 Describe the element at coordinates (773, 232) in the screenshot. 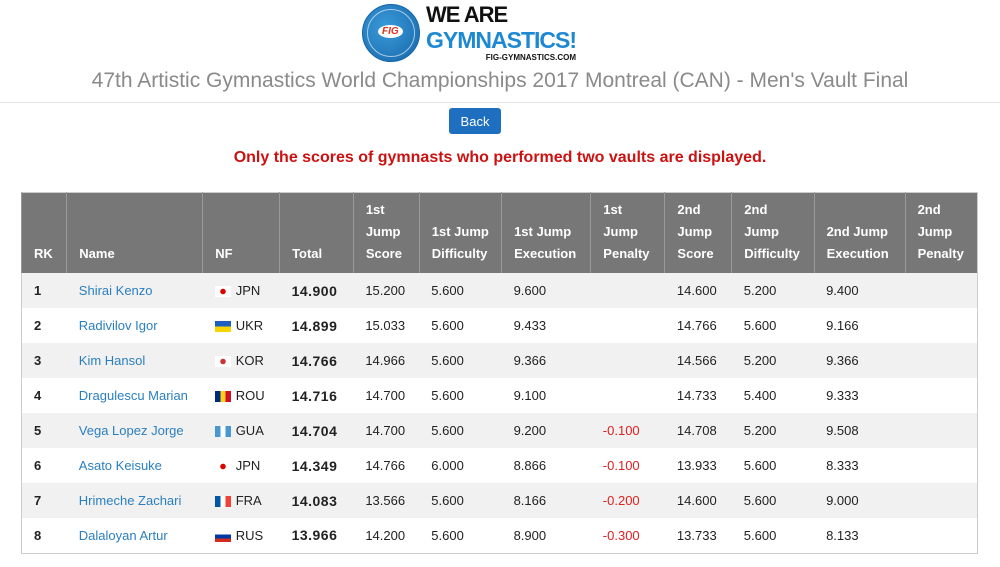

I see `column-header: 2nd Jump Difficulty` at that location.